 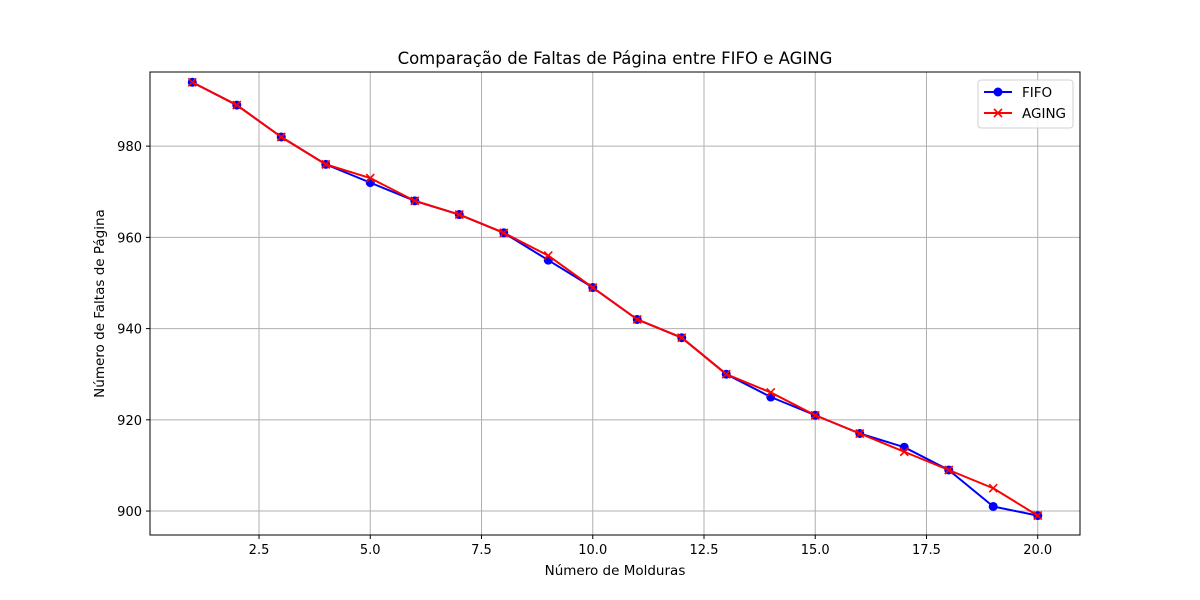 What do you see at coordinates (650, 546) in the screenshot?
I see `x-axis-ticks: 2.5 5.0 7.5 10.0 12.5 15.0 17.5 20.0` at bounding box center [650, 546].